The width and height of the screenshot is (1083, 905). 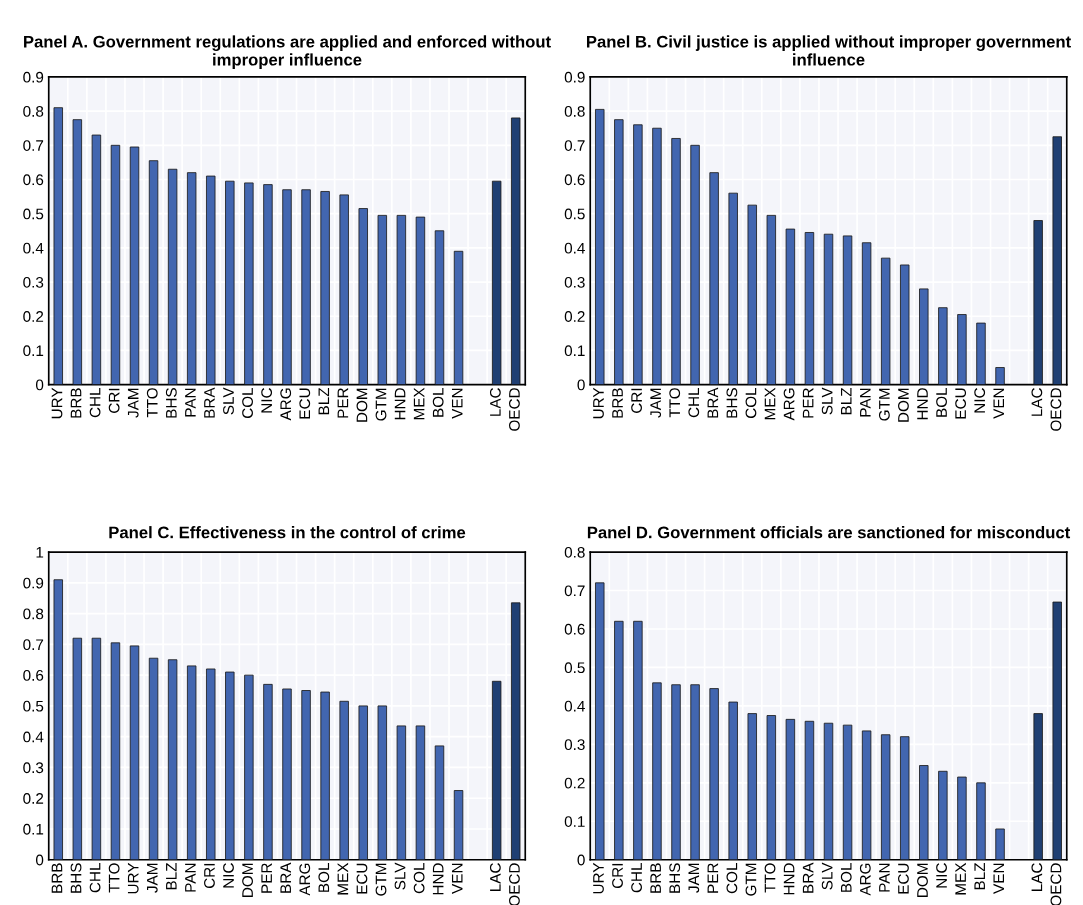 I want to click on x-tick-label: PER, so click(x=343, y=403).